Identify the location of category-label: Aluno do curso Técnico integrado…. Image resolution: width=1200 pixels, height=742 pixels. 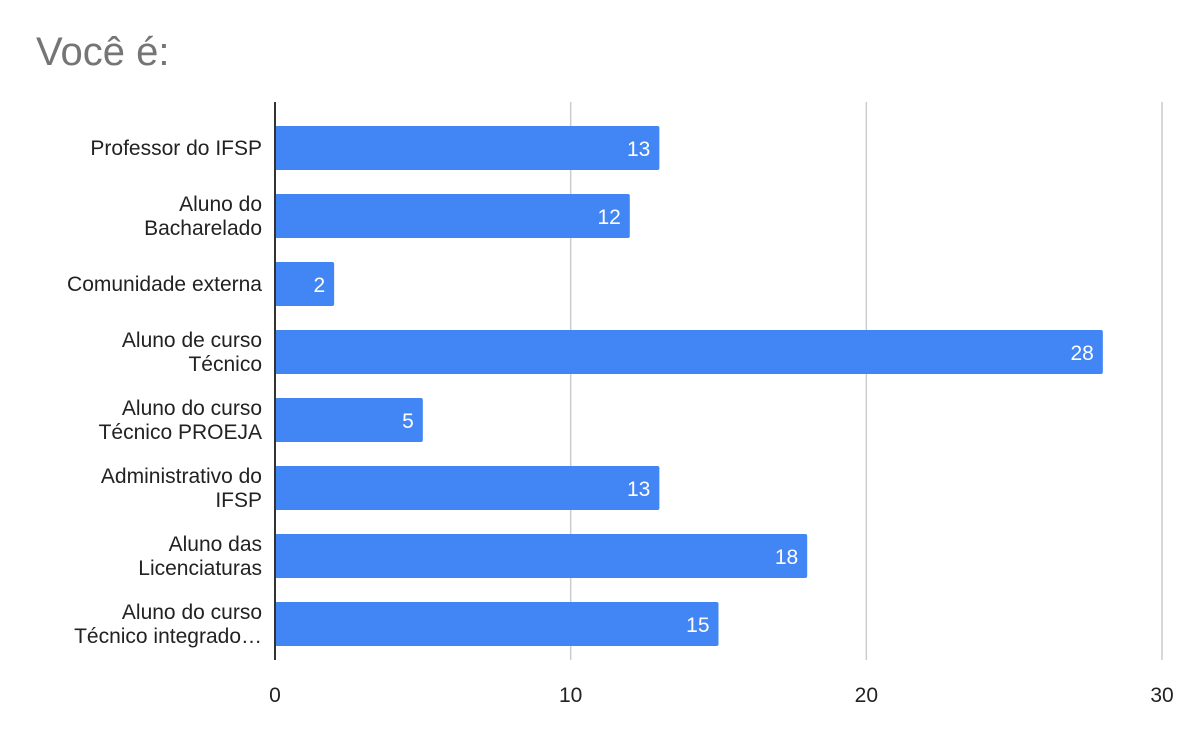
(168, 624).